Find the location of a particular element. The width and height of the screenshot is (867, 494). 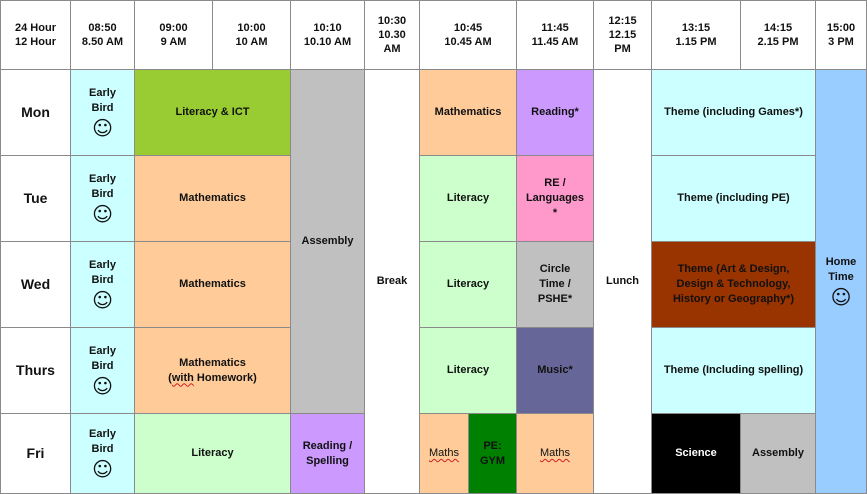

early-bird-tue: Early Bird ☺ is located at coordinates (102, 198).